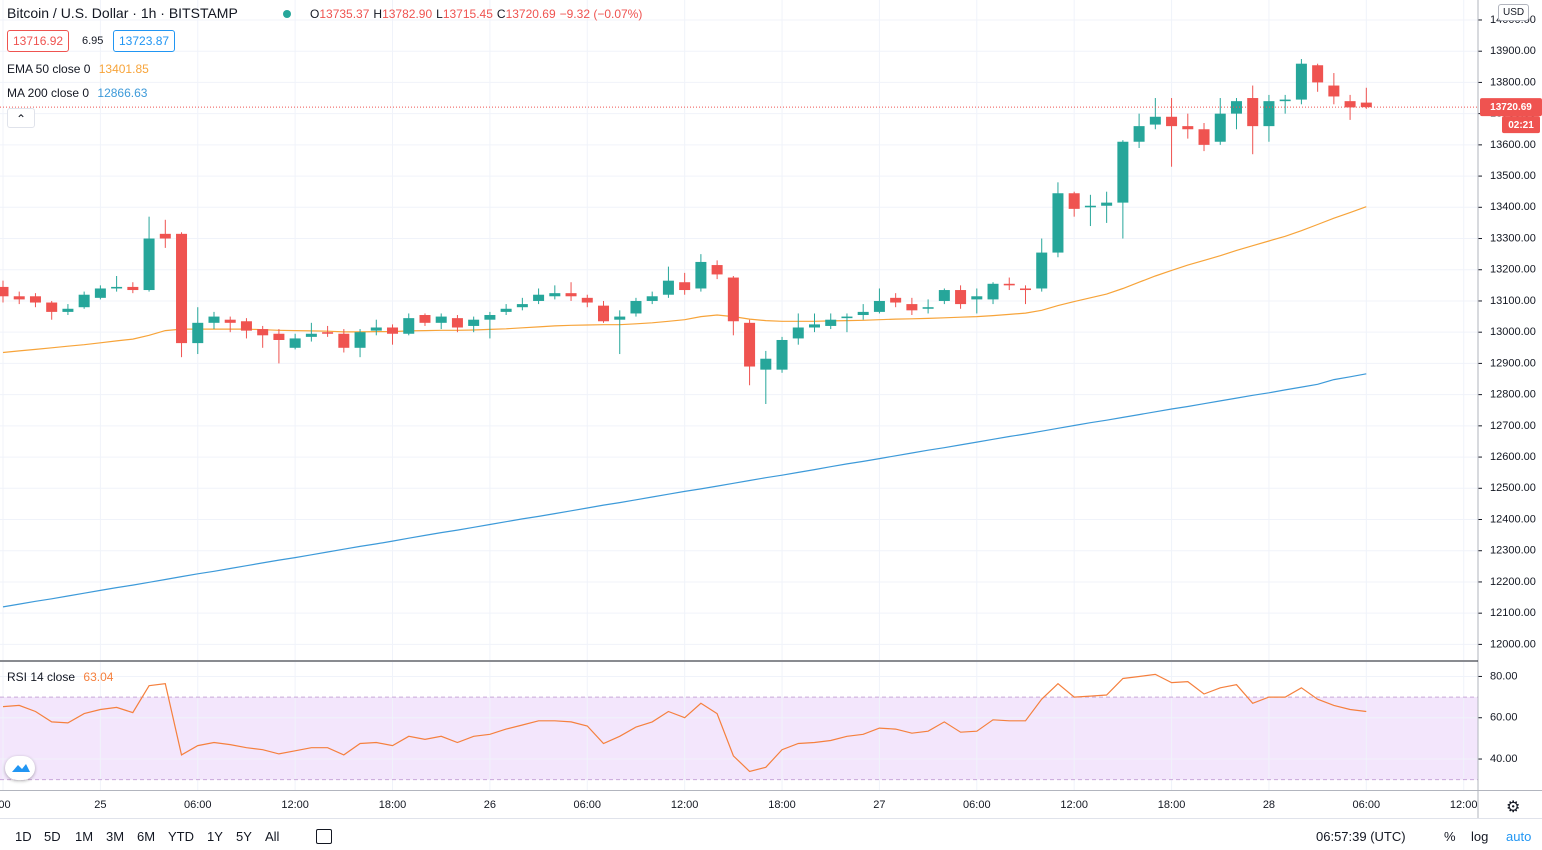 The width and height of the screenshot is (1542, 850). What do you see at coordinates (215, 836) in the screenshot?
I see `range-button: 1Y` at bounding box center [215, 836].